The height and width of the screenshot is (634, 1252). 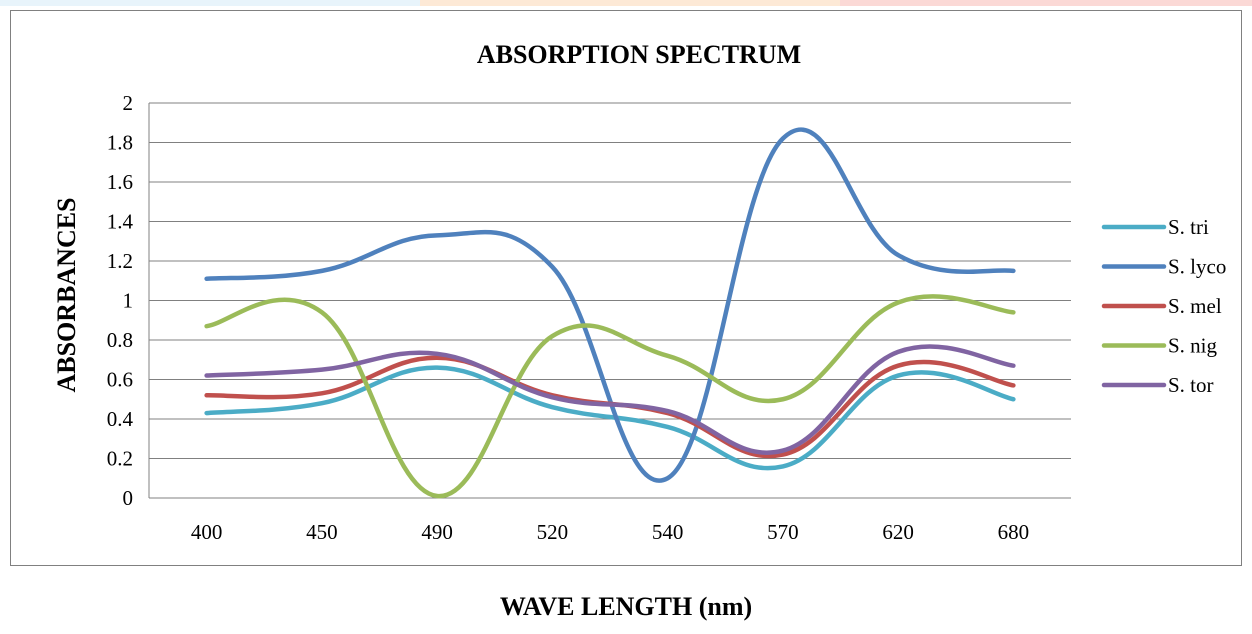 I want to click on legend-label: S. nig, so click(x=1193, y=346).